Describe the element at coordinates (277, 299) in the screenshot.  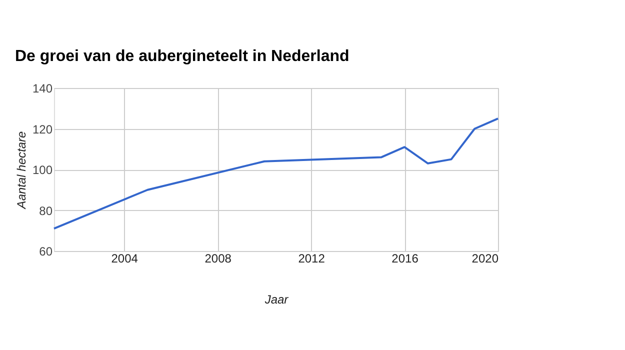
I see `x-axis-title: Jaar` at that location.